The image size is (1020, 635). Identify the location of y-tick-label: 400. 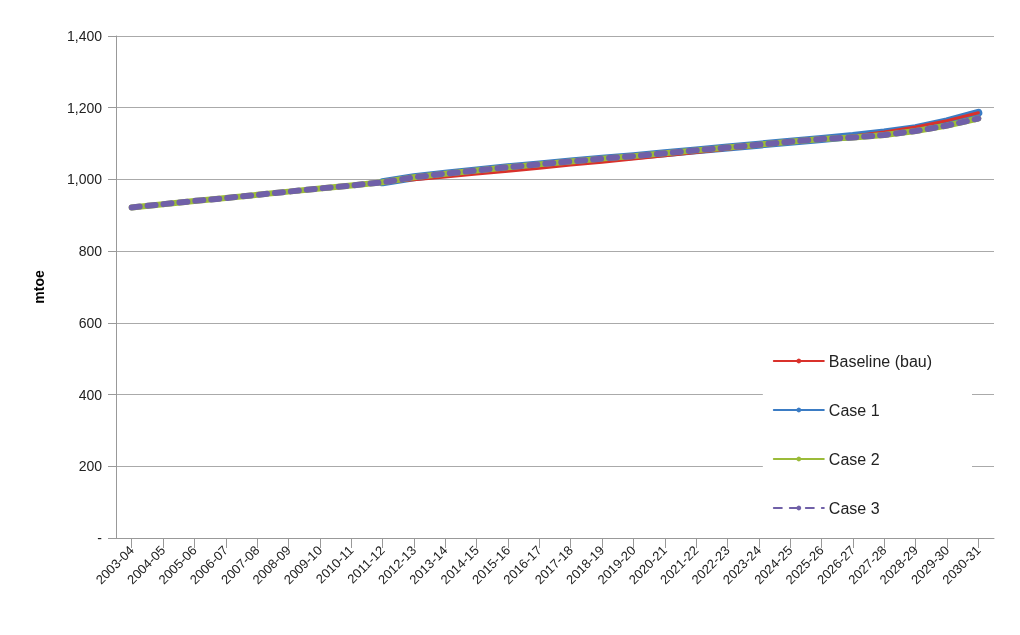
(90, 394).